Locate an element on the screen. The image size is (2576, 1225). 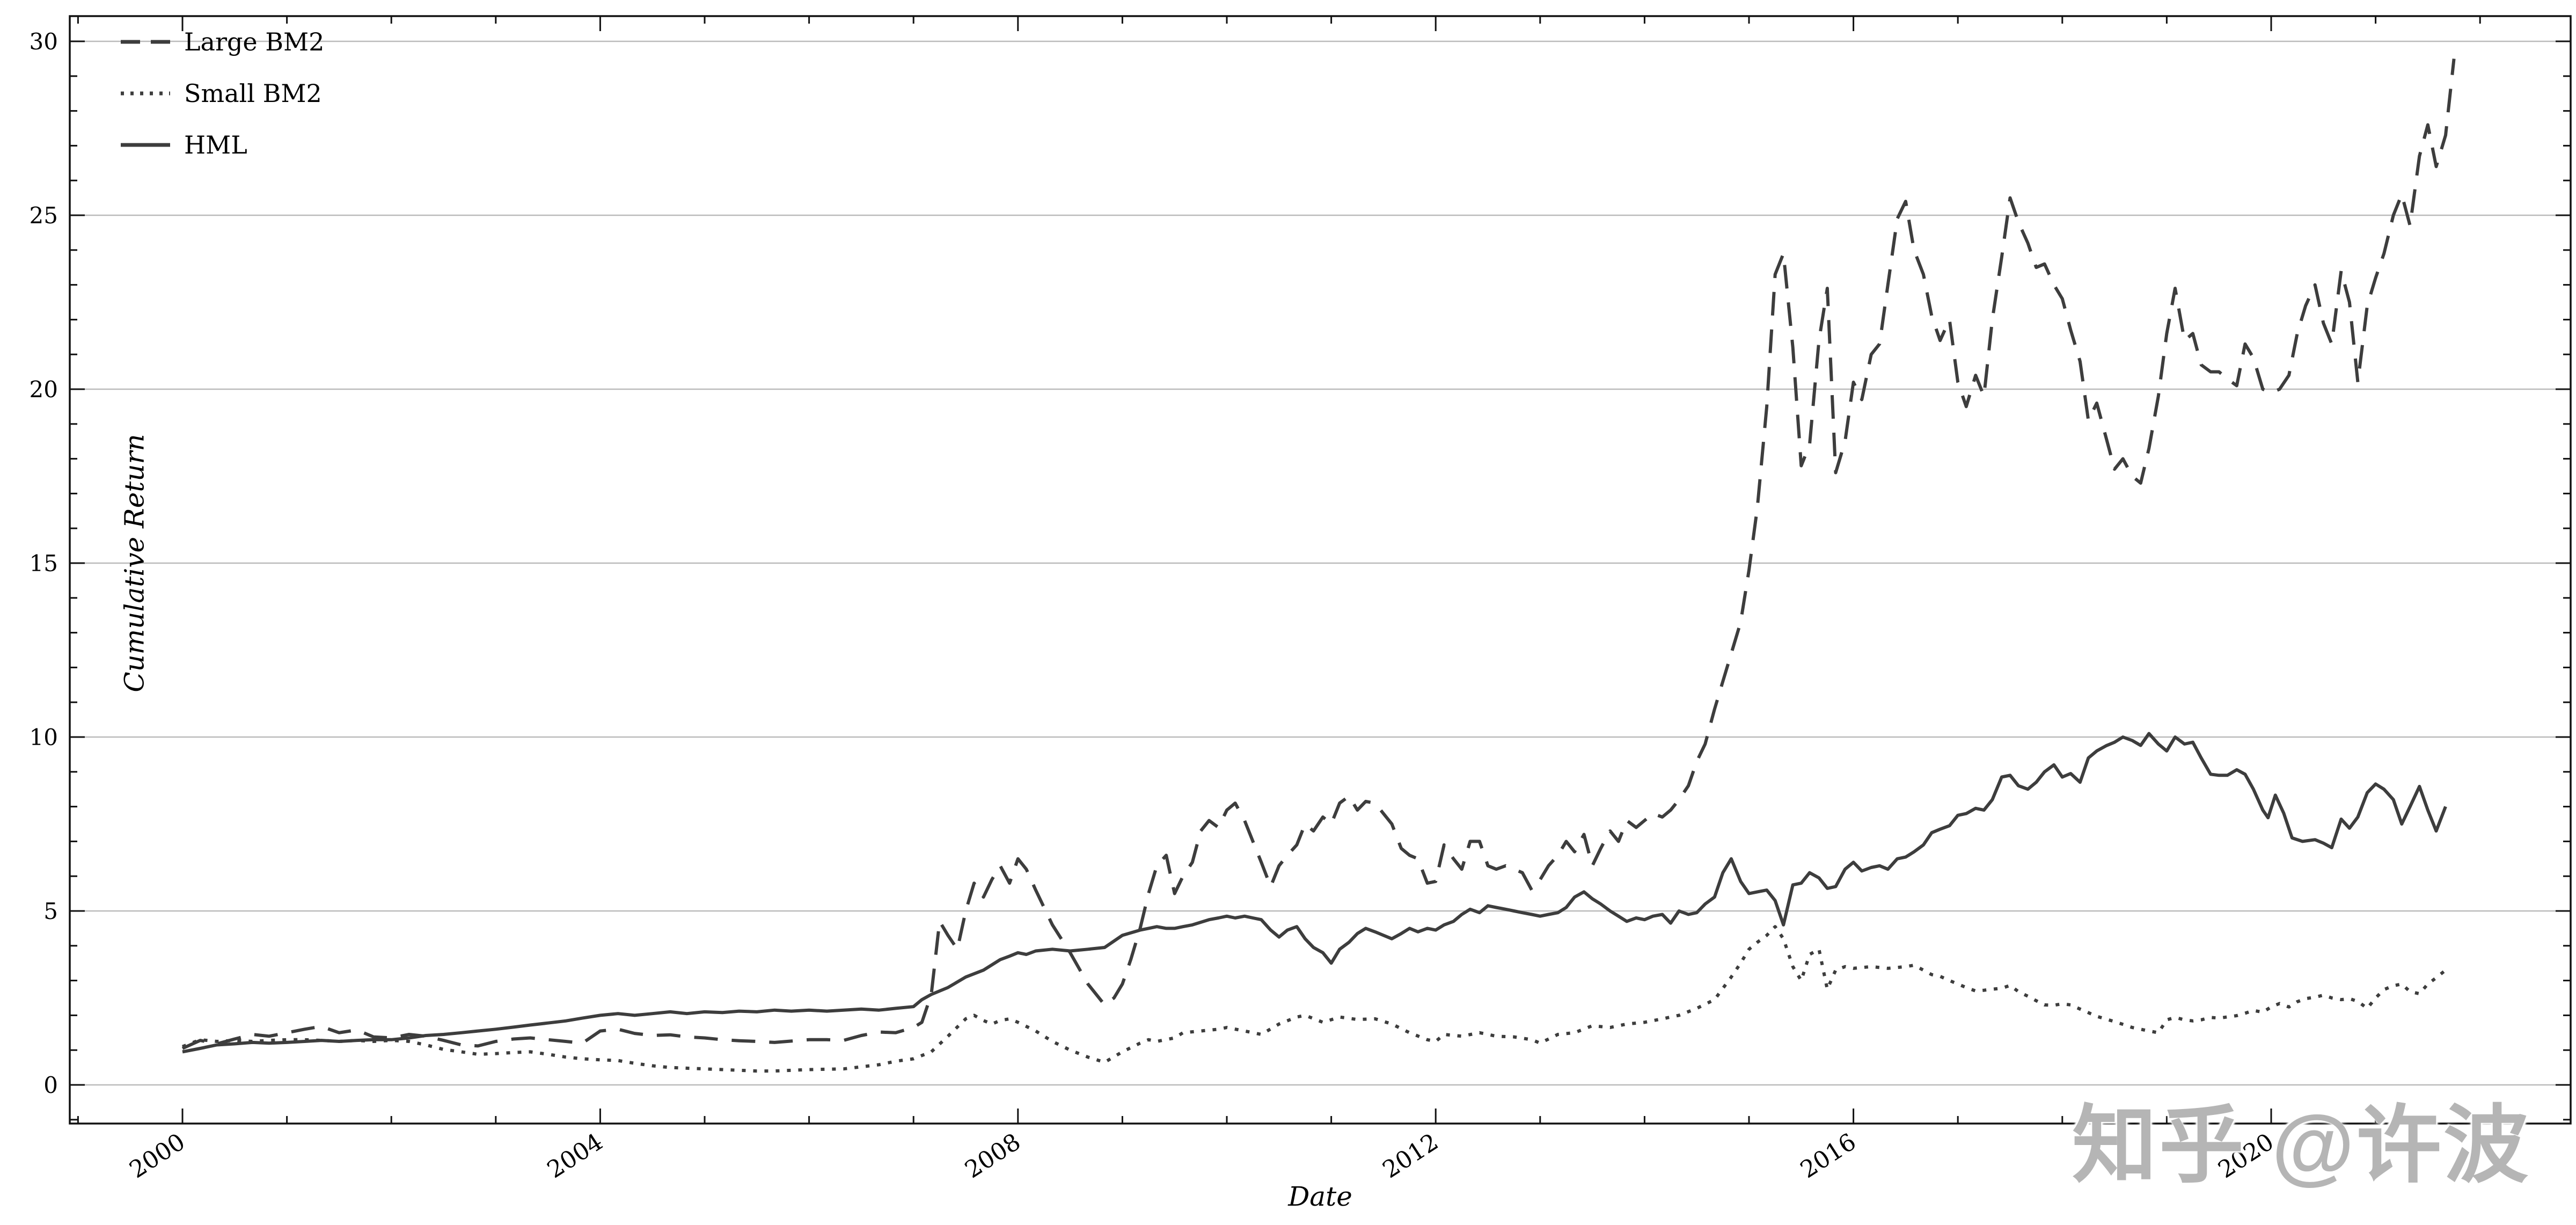
x-tick-label-2012: 2012 is located at coordinates (1410, 1156).